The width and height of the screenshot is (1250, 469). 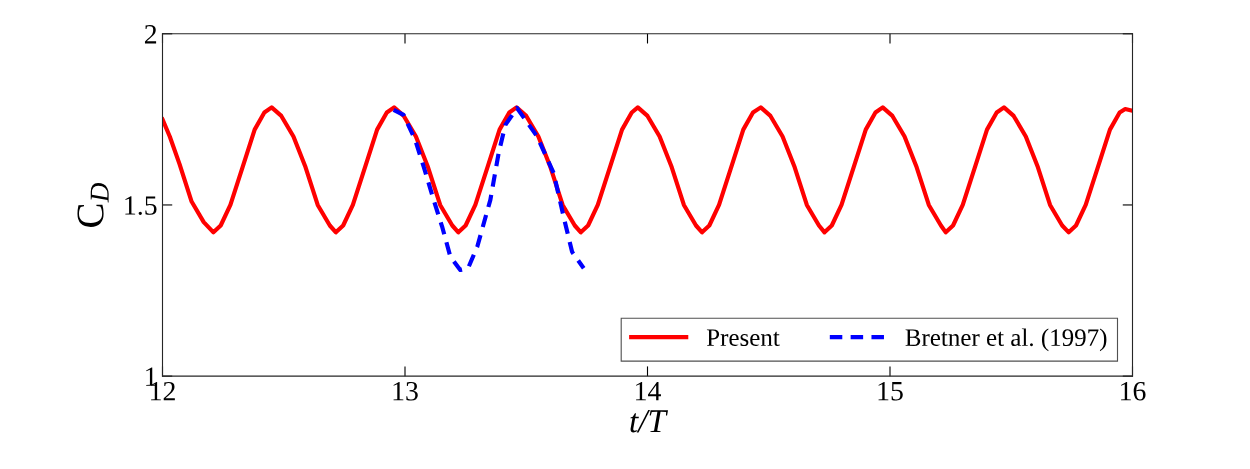 What do you see at coordinates (488, 189) in the screenshot?
I see `line-series` at bounding box center [488, 189].